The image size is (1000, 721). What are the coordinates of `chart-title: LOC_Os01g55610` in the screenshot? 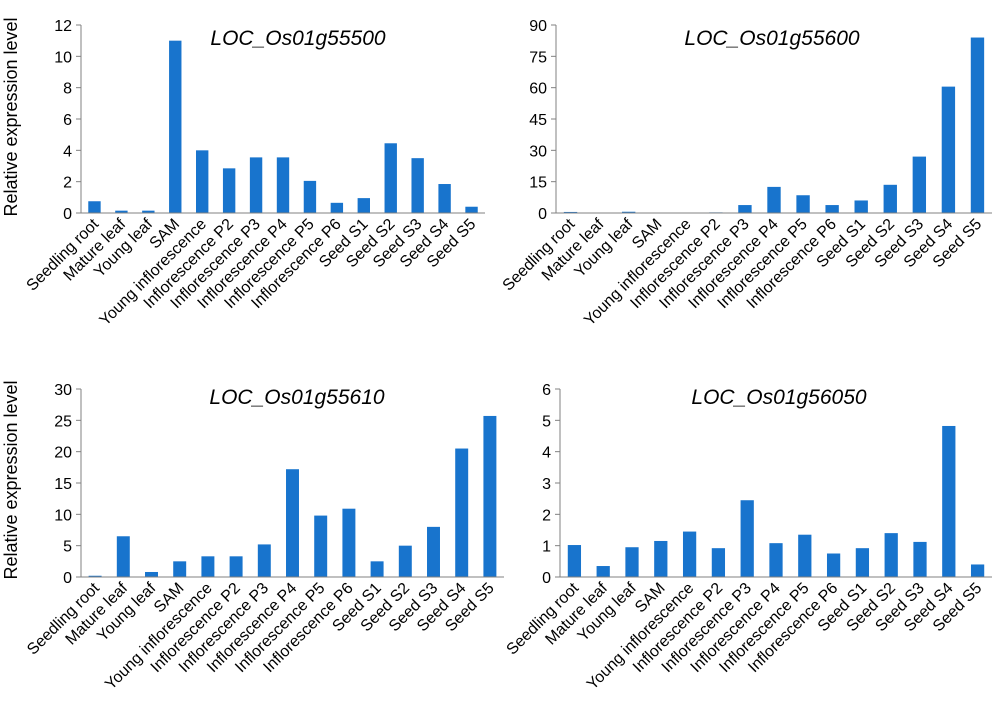 It's located at (296, 397).